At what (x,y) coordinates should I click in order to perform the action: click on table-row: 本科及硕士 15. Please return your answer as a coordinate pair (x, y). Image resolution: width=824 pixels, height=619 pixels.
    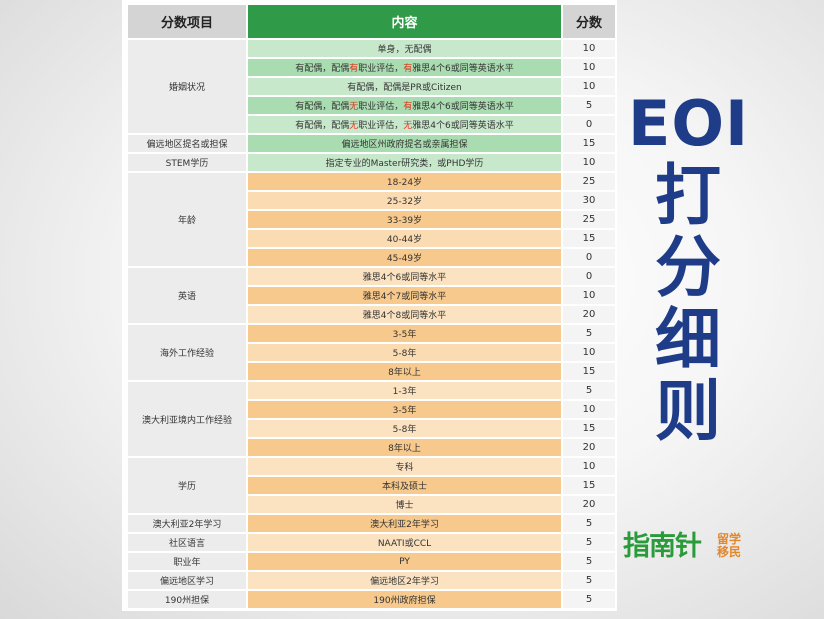
    Looking at the image, I should click on (371, 485).